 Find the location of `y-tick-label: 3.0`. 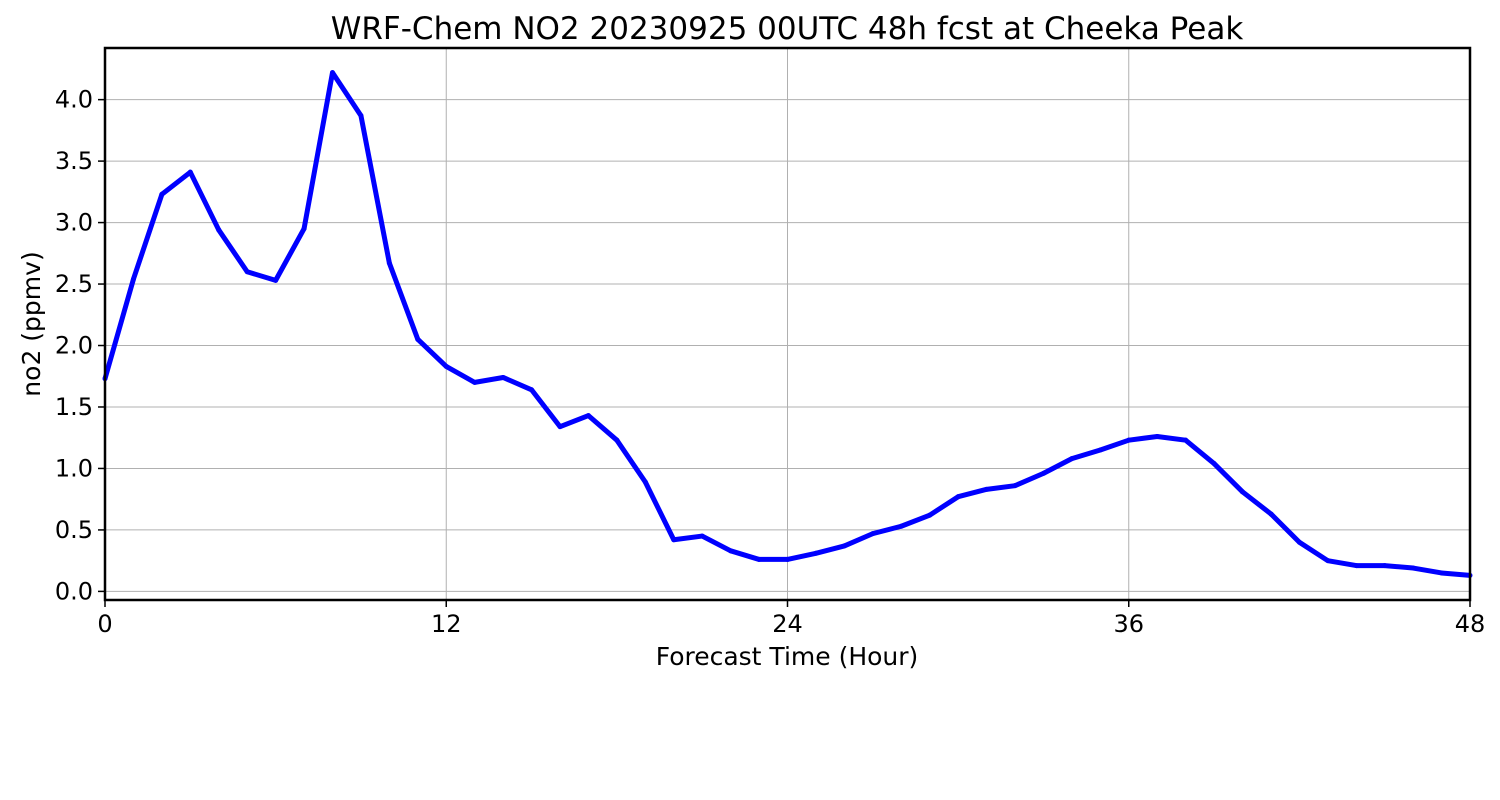

y-tick-label: 3.0 is located at coordinates (74, 223).